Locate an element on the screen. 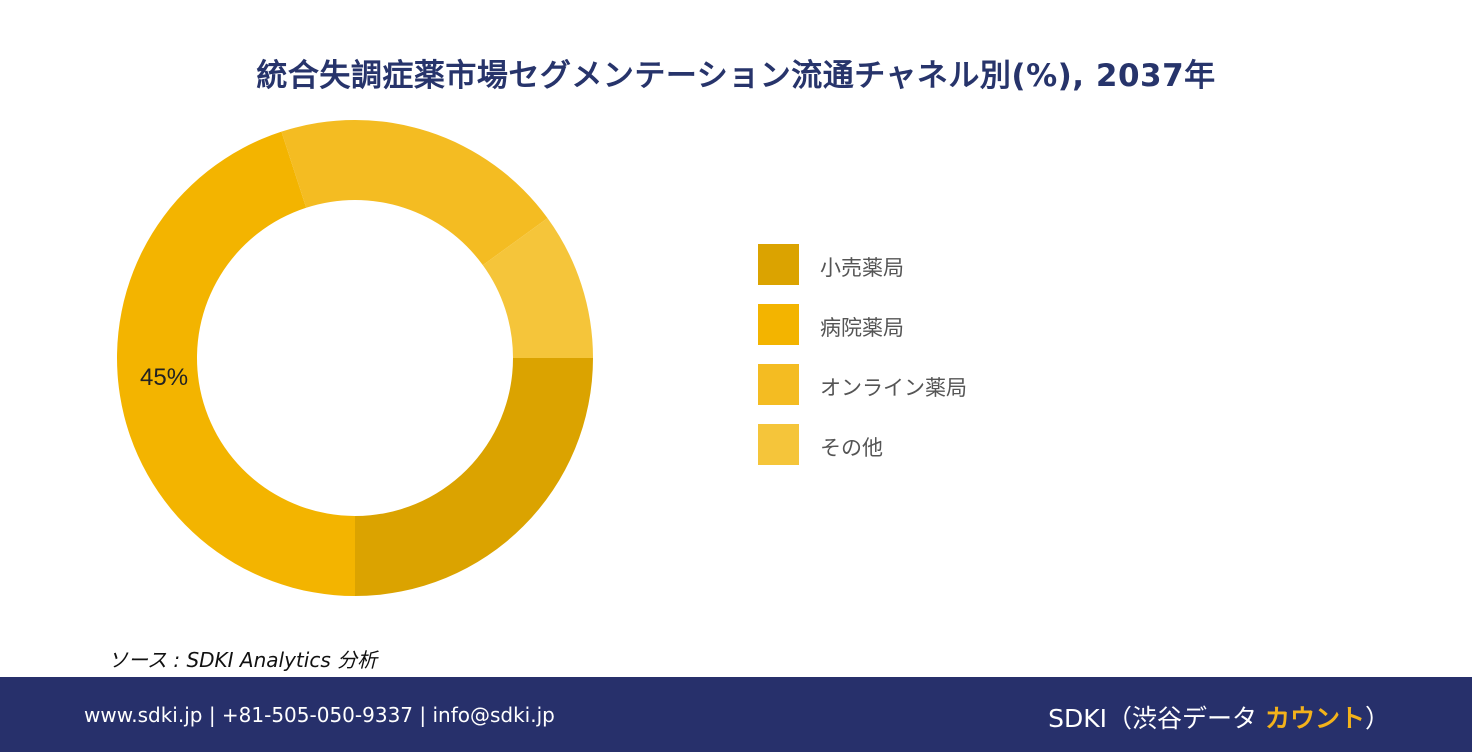  legend-label: 小売薬局 is located at coordinates (862, 268).